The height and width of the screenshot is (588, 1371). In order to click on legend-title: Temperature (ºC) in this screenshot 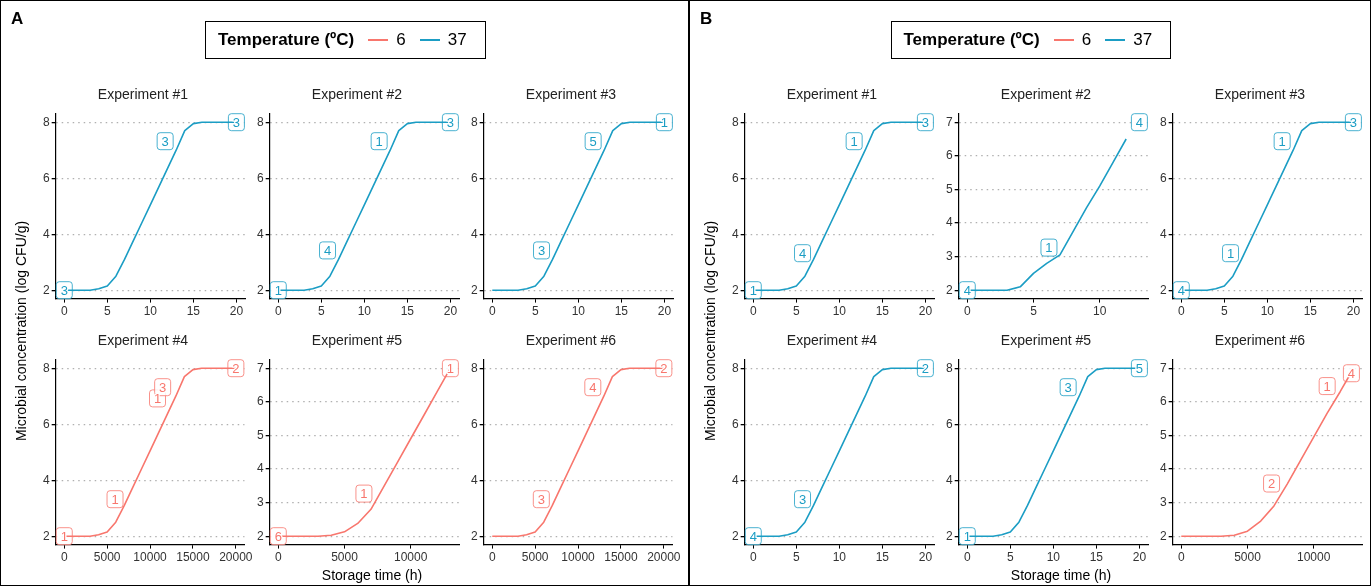, I will do `click(286, 40)`.